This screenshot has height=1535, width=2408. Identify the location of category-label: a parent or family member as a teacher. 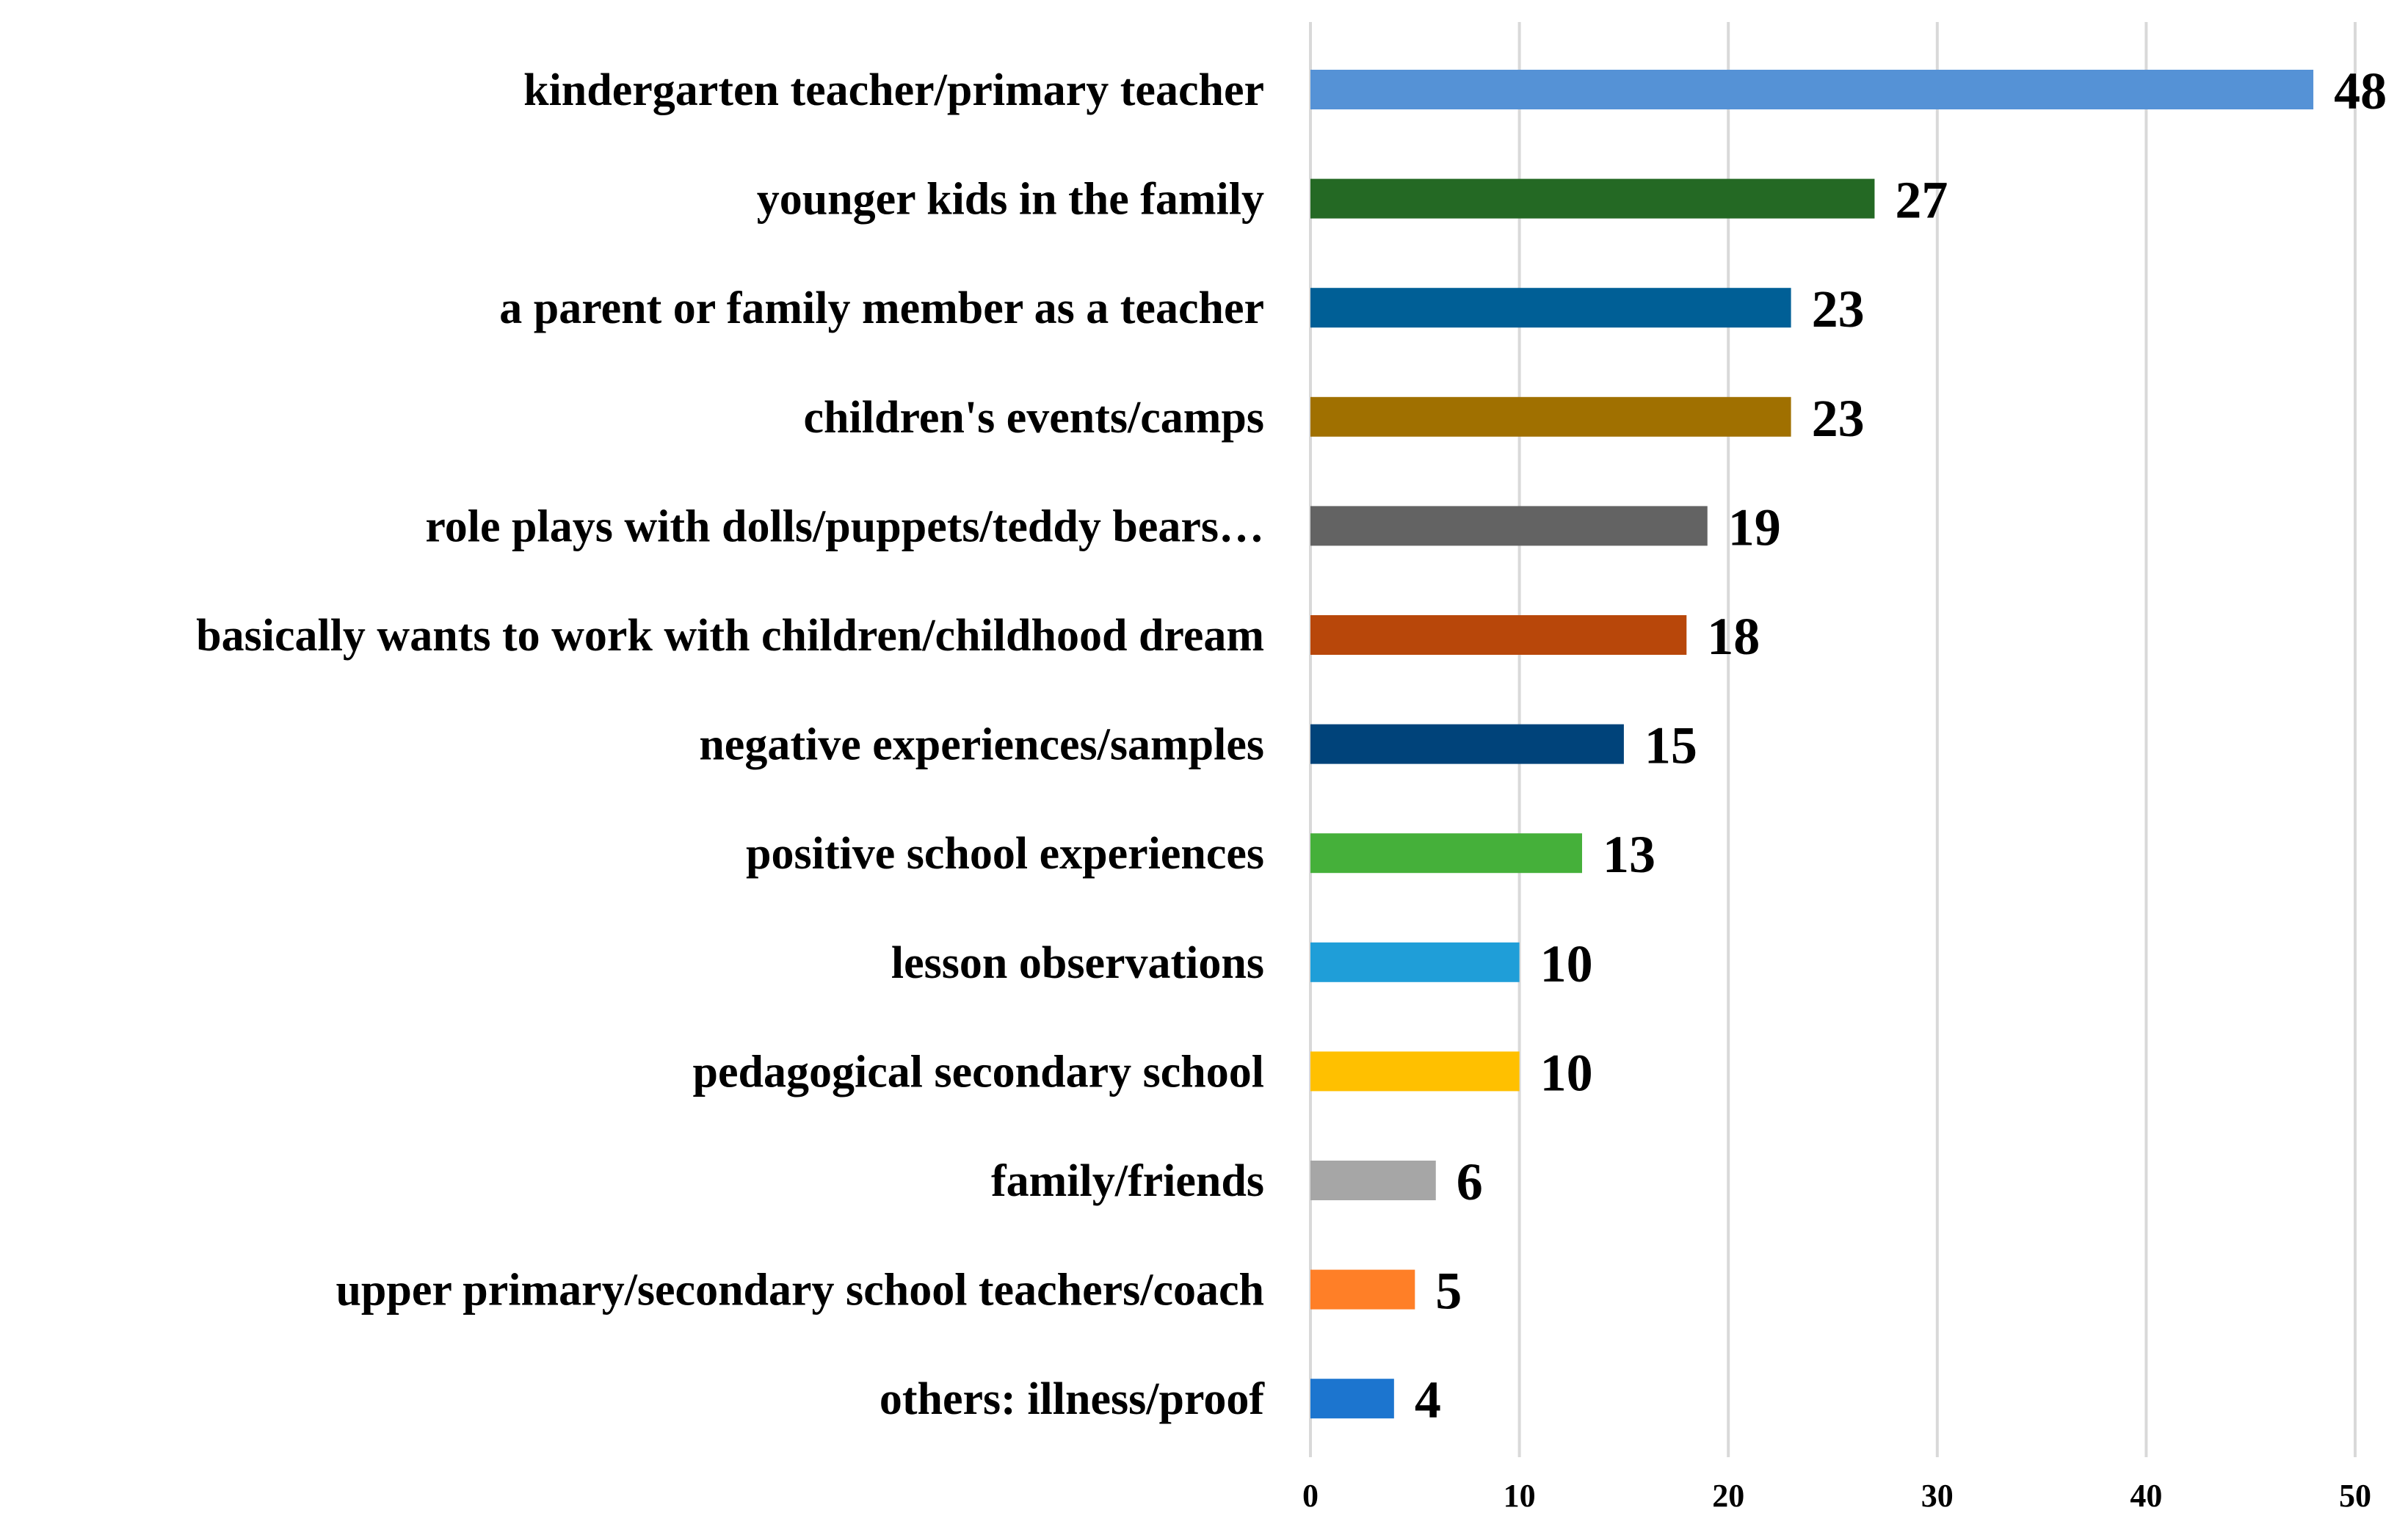
(881, 308).